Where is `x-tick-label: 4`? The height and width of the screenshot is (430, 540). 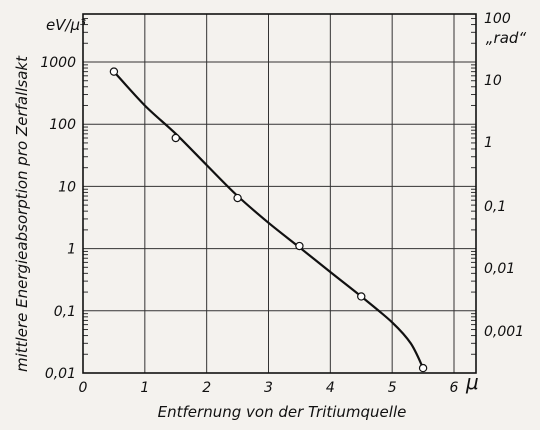
x-tick-label: 4 is located at coordinates (330, 388).